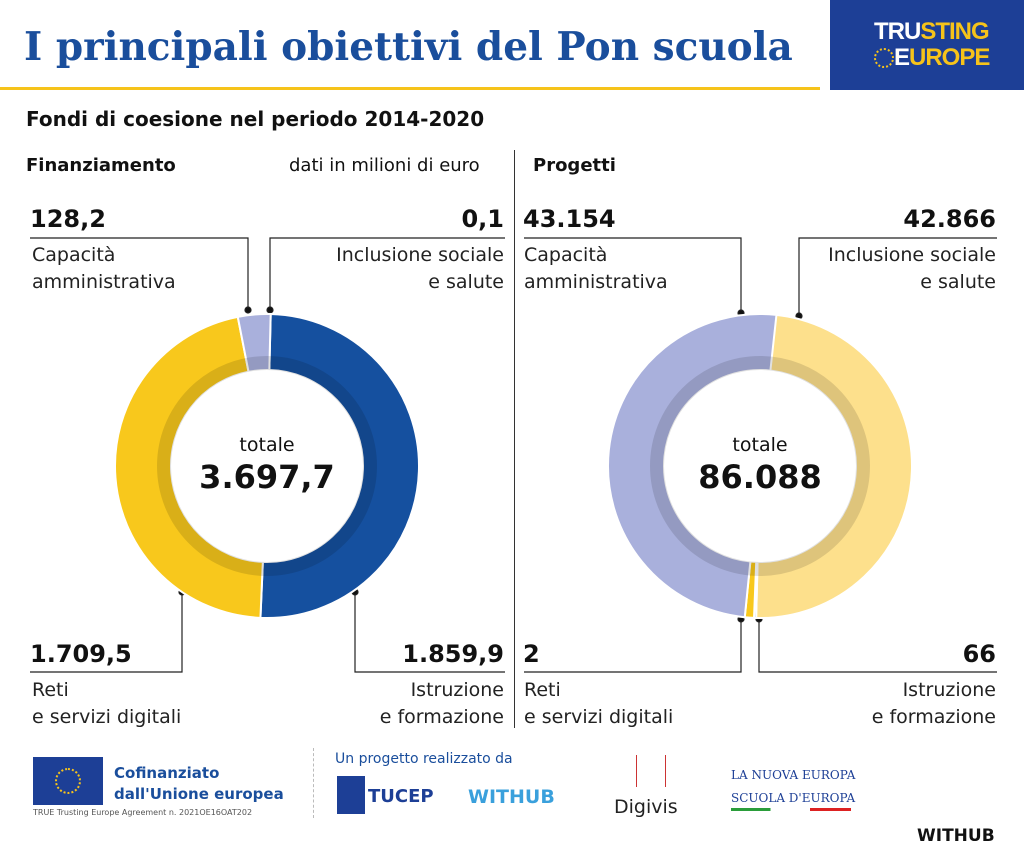 The width and height of the screenshot is (1024, 852). Describe the element at coordinates (68, 781) in the screenshot. I see `eu-flag-icon` at that location.